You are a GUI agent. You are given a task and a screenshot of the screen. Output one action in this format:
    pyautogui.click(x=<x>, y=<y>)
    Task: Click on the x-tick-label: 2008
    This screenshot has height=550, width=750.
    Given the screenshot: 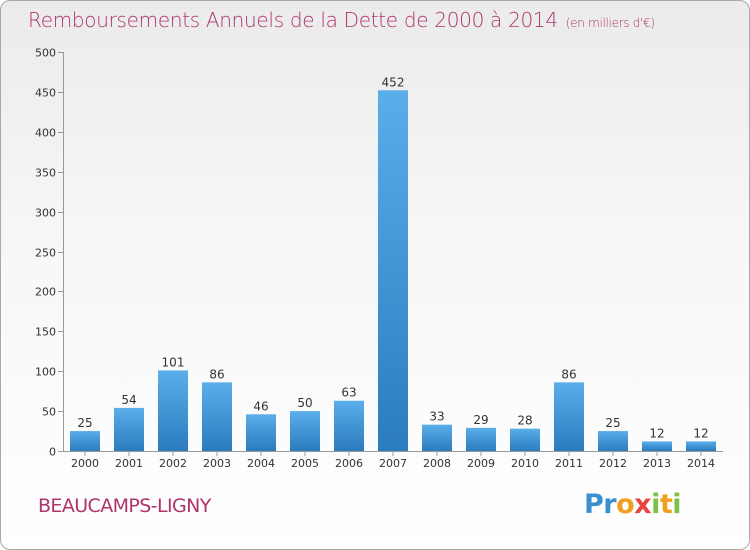 What is the action you would take?
    pyautogui.click(x=437, y=463)
    